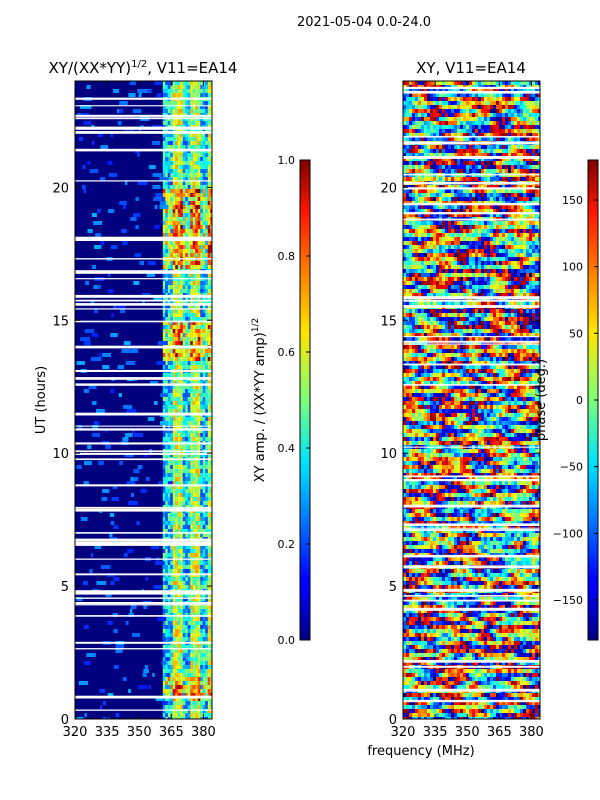 This screenshot has width=600, height=800. What do you see at coordinates (65, 587) in the screenshot?
I see `amplitude-ytick-label: 5` at bounding box center [65, 587].